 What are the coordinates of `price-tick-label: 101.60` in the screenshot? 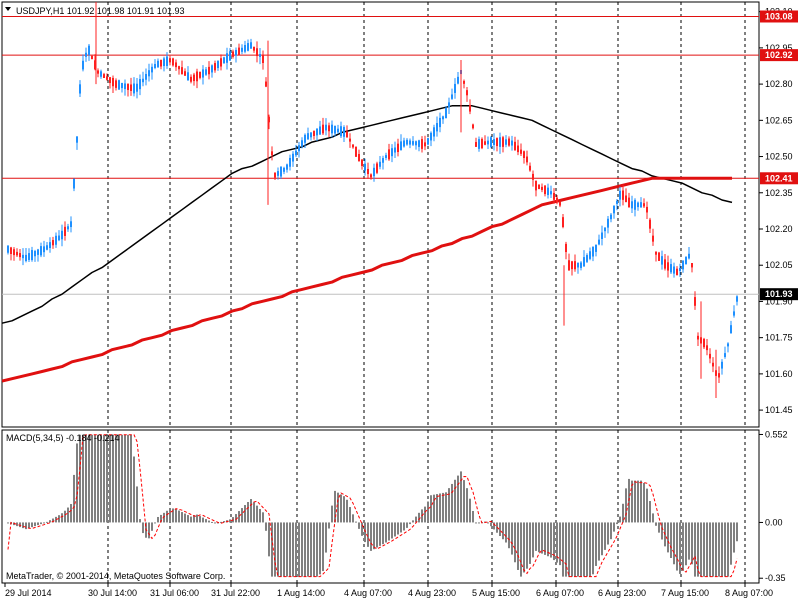 It's located at (779, 374).